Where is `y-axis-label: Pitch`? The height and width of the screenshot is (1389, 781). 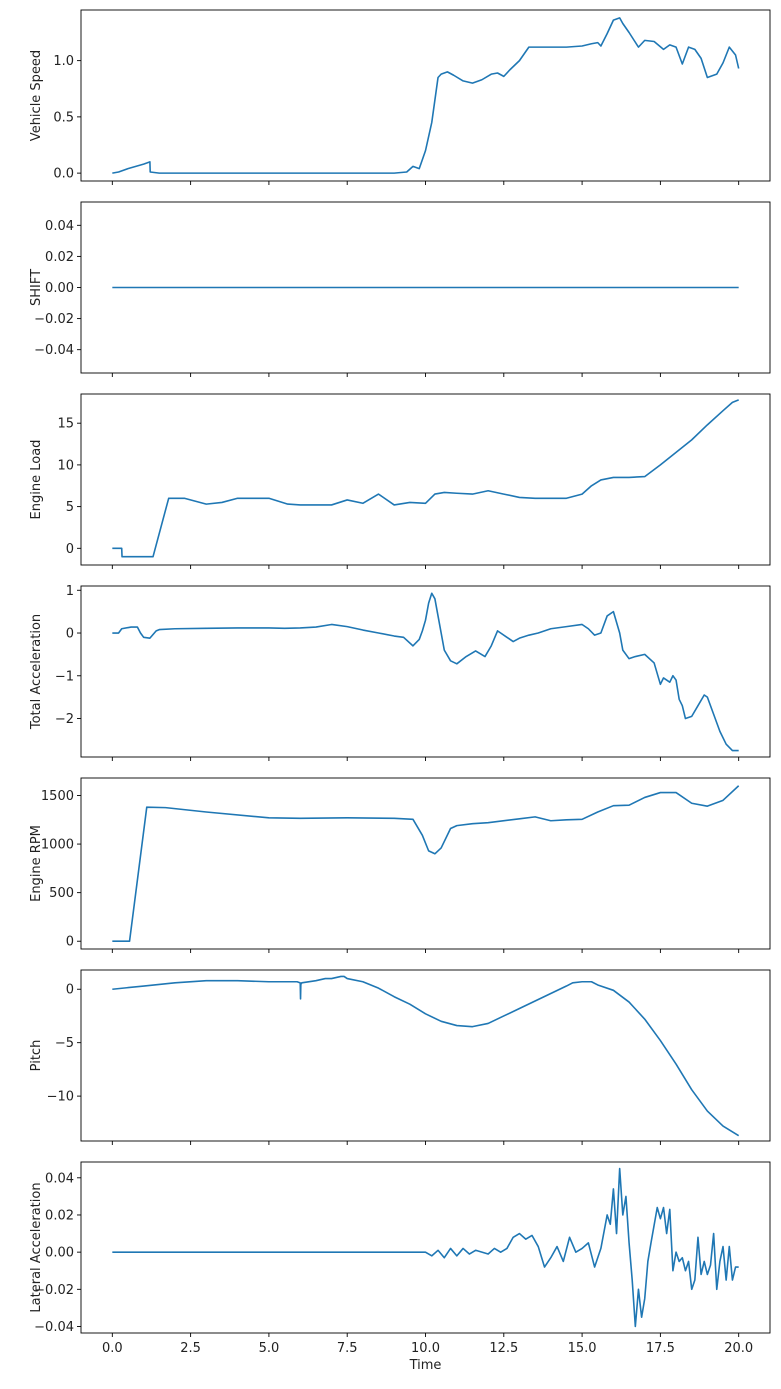 y-axis-label: Pitch is located at coordinates (36, 1056).